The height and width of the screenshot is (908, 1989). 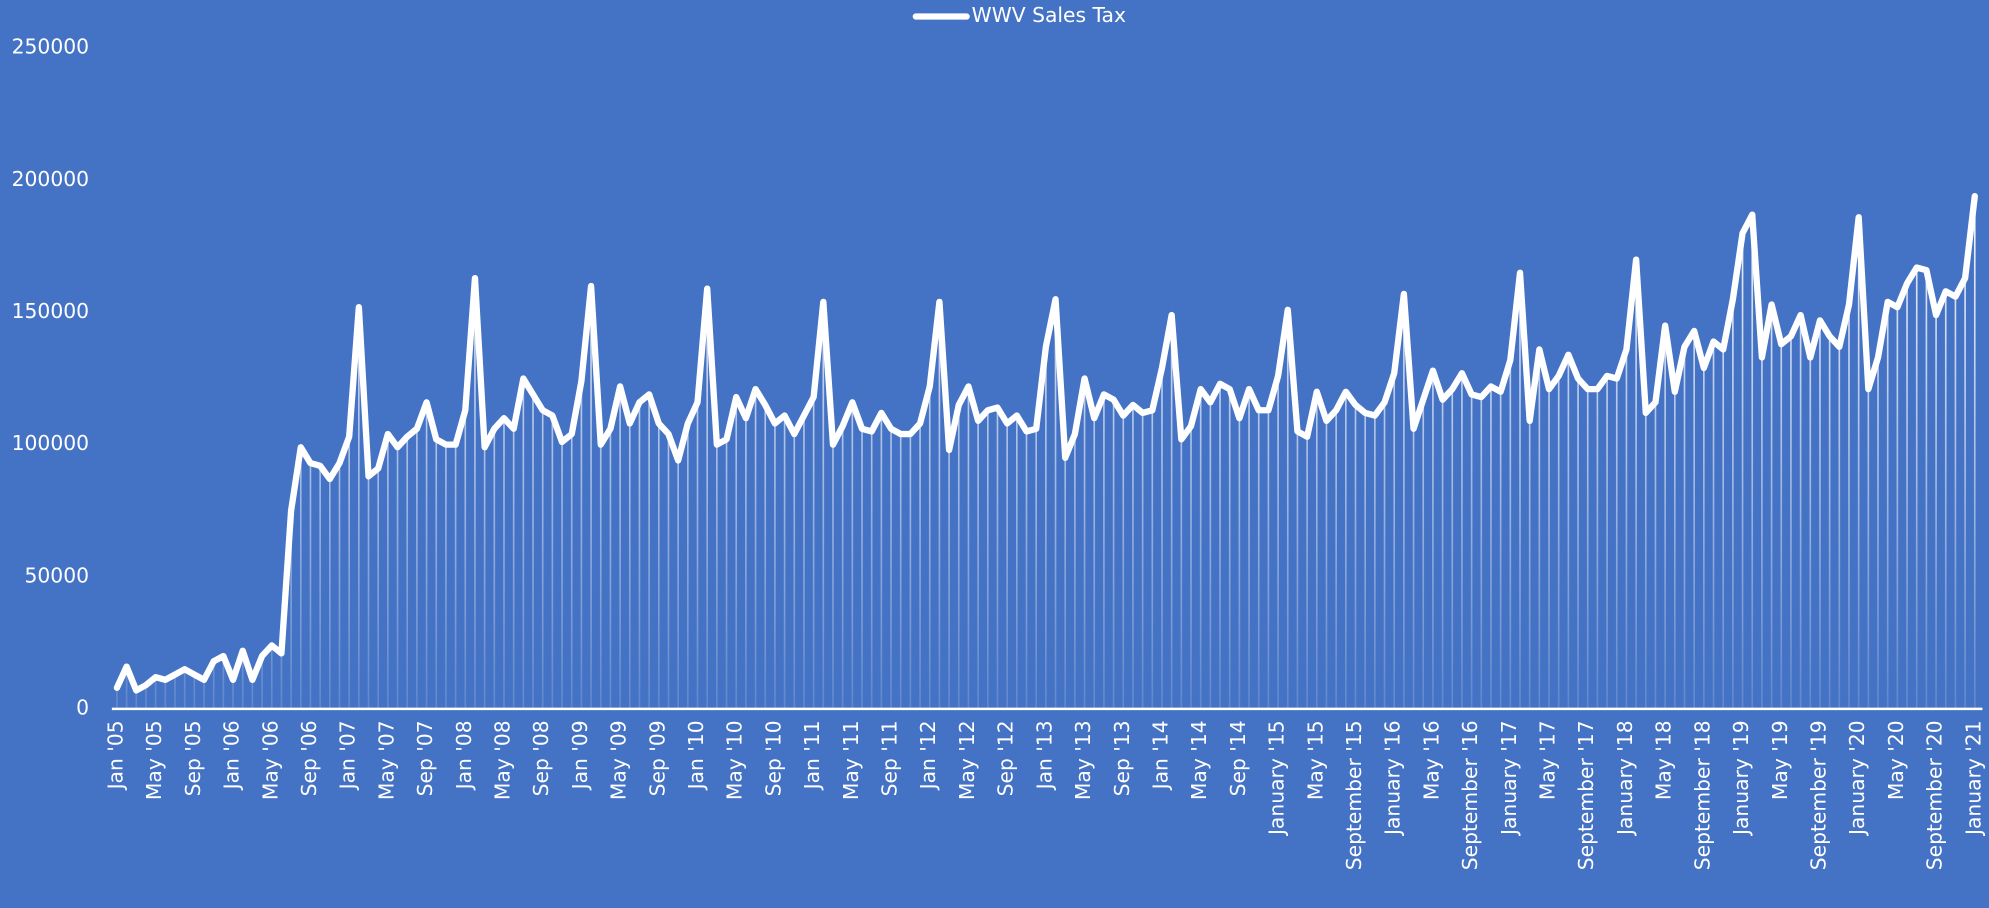 What do you see at coordinates (1006, 758) in the screenshot?
I see `x-tick-label: Sep '12` at bounding box center [1006, 758].